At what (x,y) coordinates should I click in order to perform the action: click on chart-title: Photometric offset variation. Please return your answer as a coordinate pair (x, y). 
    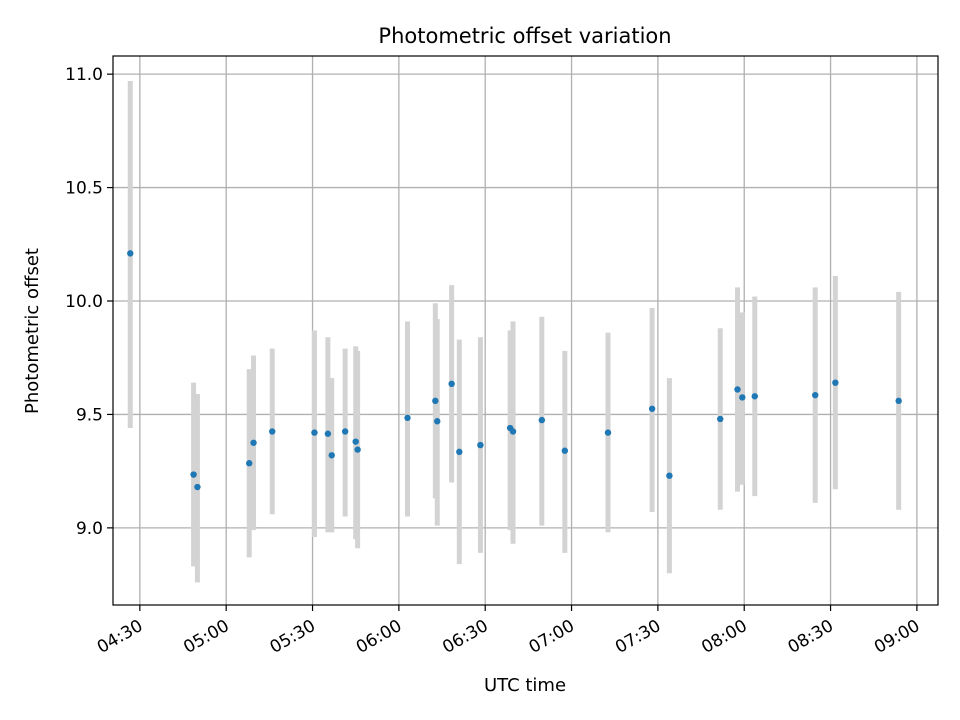
    Looking at the image, I should click on (524, 36).